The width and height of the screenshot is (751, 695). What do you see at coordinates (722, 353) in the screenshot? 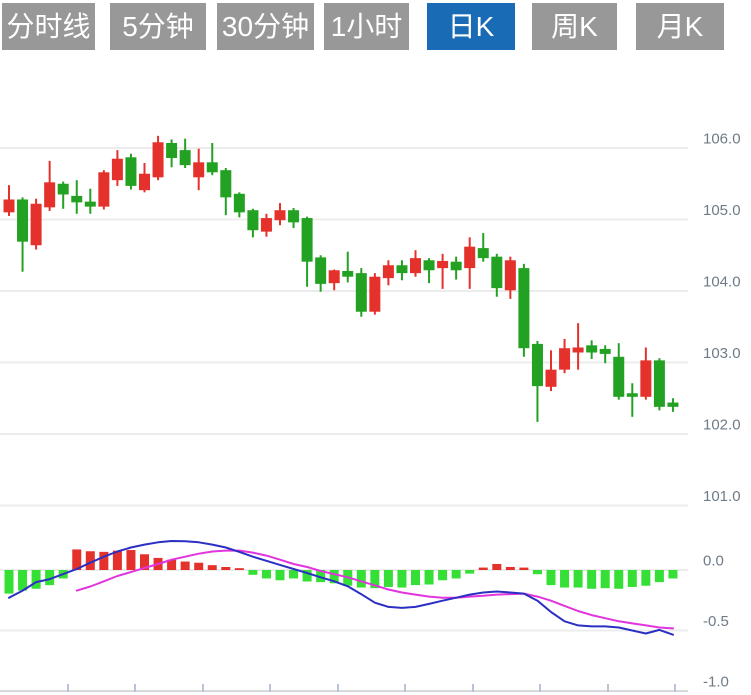
I see `price-axis-label: 103.0` at bounding box center [722, 353].